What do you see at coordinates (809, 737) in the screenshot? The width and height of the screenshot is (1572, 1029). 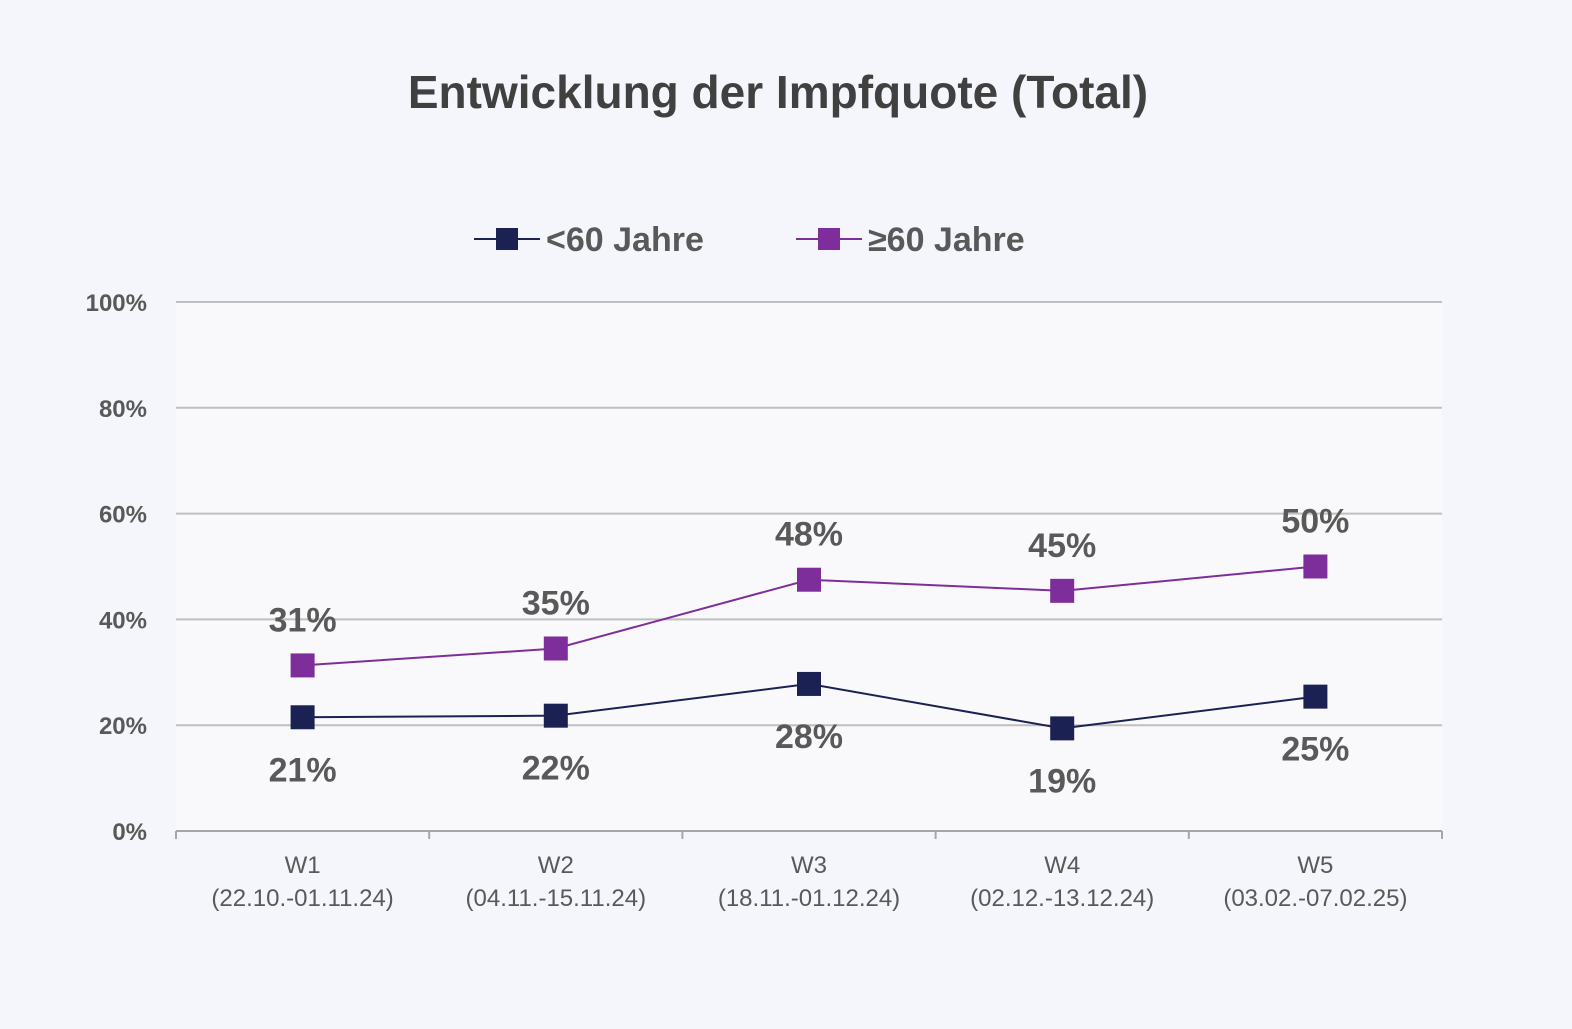 I see `data-label: 28%` at bounding box center [809, 737].